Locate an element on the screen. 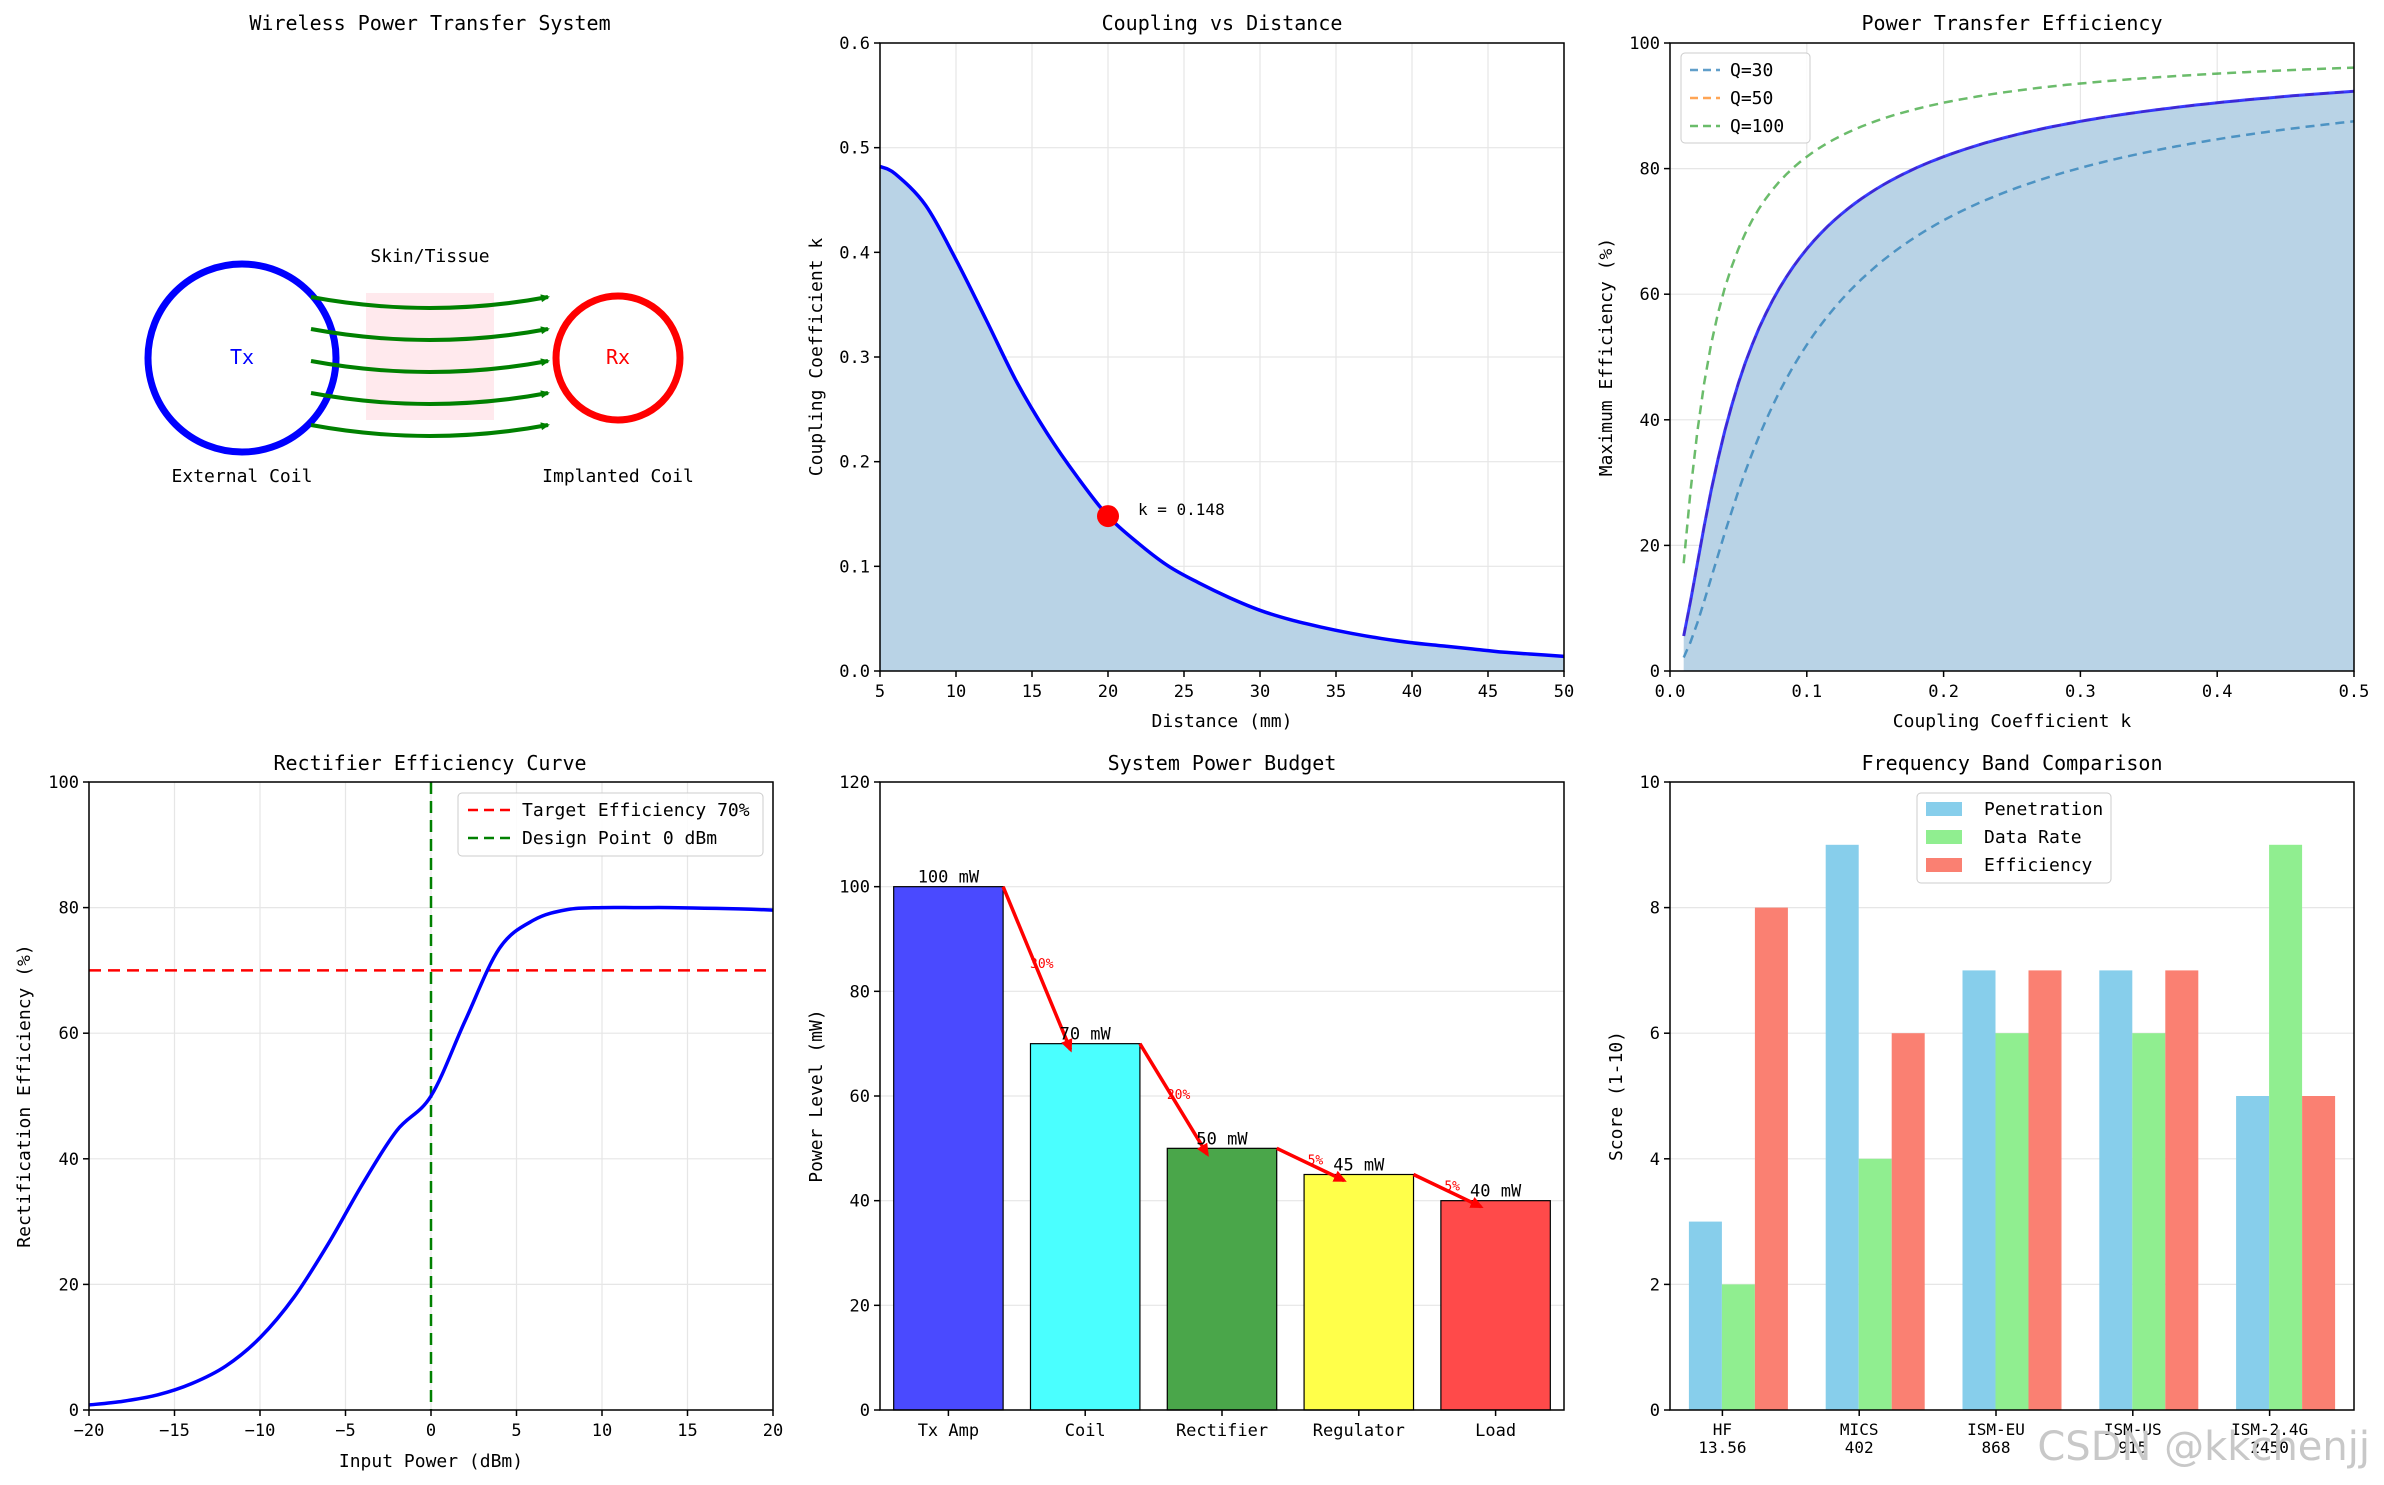 The height and width of the screenshot is (1485, 2384). legend-label-q100: Q=100 is located at coordinates (1757, 126).